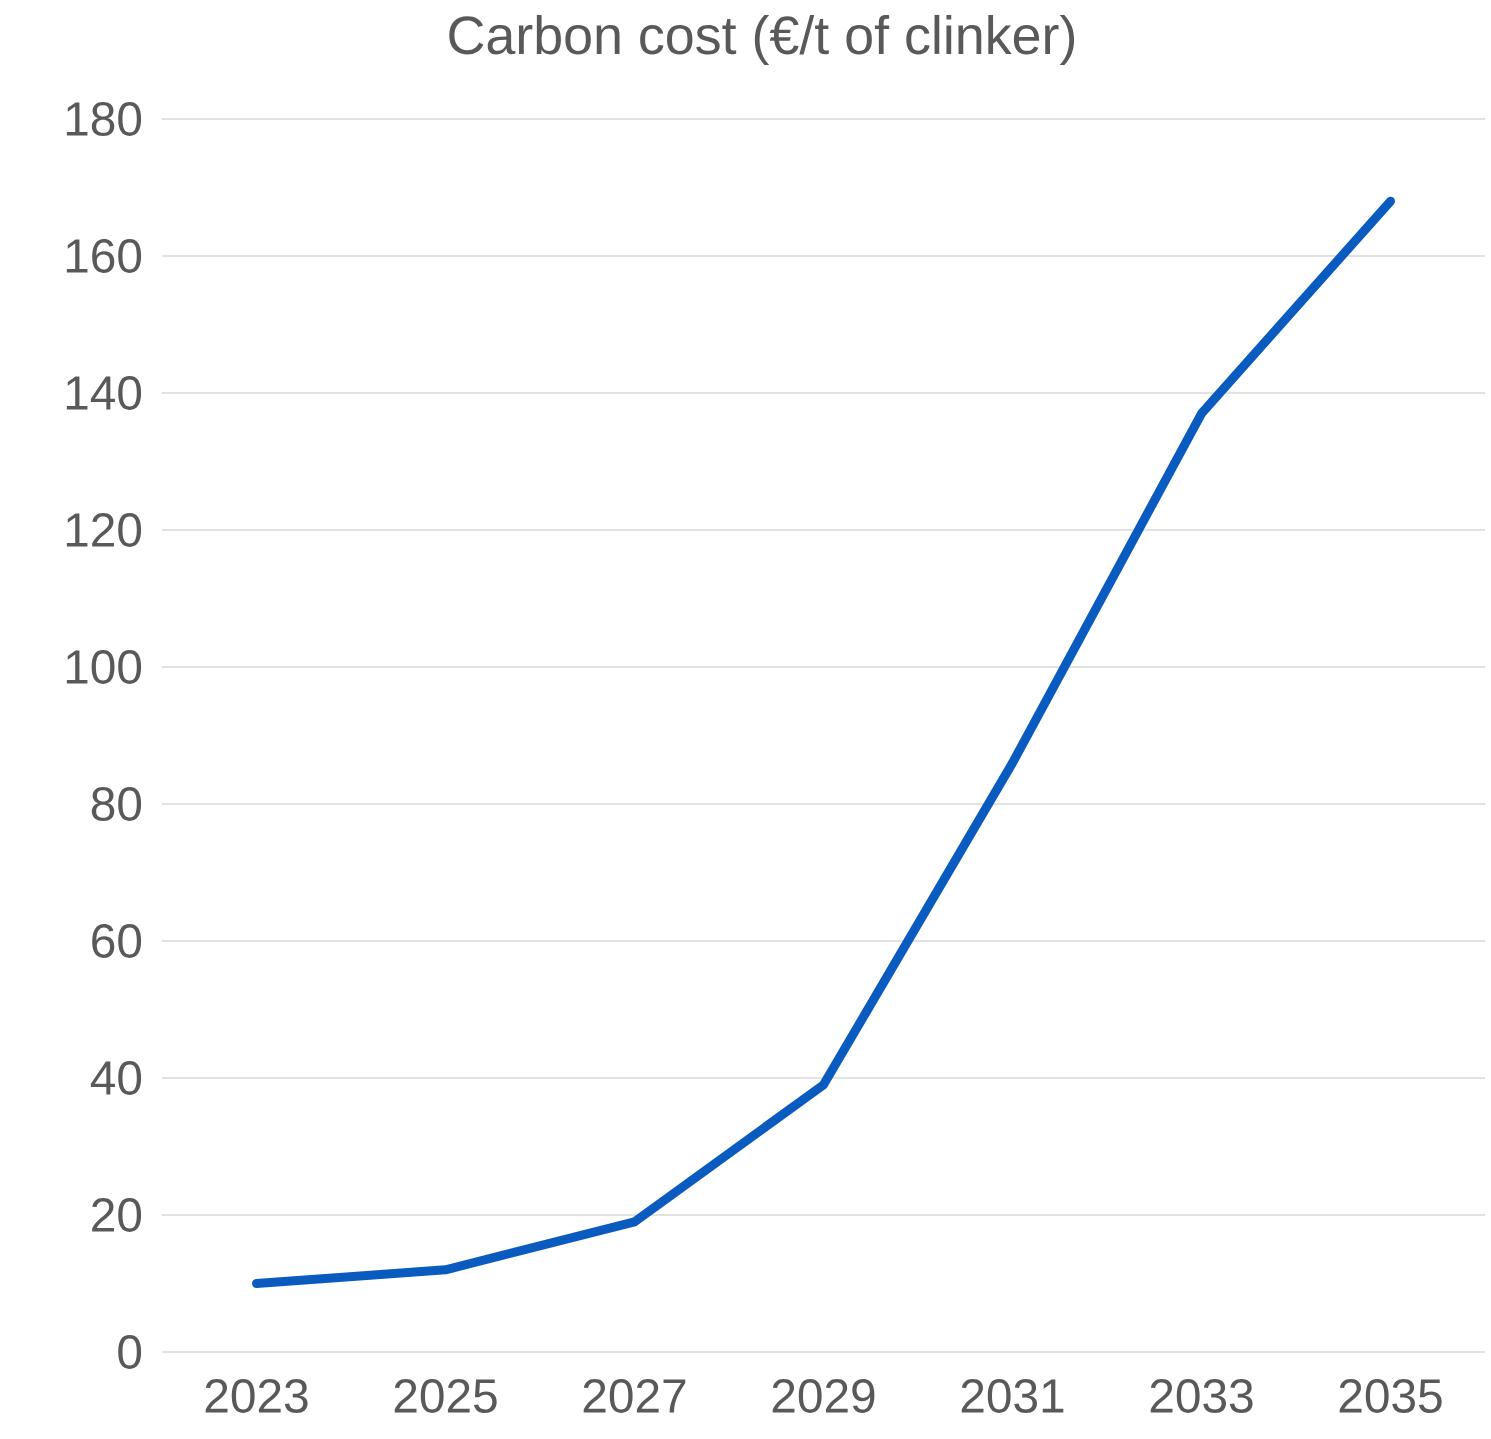 The width and height of the screenshot is (1491, 1439). I want to click on y-tick-label: 60, so click(117, 941).